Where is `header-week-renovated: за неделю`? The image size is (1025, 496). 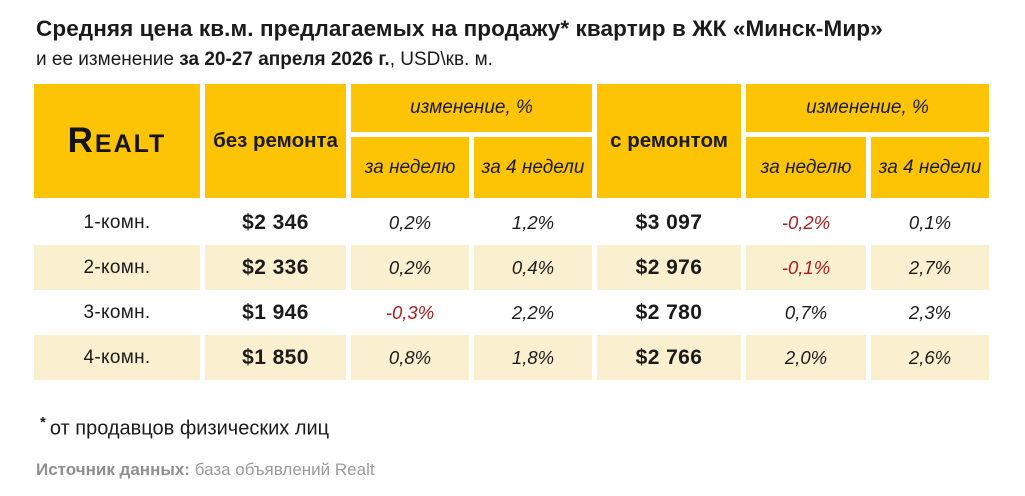 header-week-renovated: за неделю is located at coordinates (806, 167).